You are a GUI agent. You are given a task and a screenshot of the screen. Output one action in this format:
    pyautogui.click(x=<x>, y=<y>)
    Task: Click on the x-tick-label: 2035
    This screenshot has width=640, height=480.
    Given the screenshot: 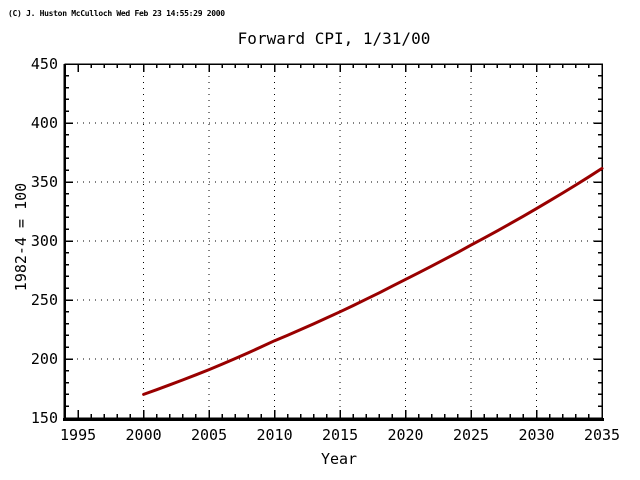 What is the action you would take?
    pyautogui.click(x=602, y=435)
    